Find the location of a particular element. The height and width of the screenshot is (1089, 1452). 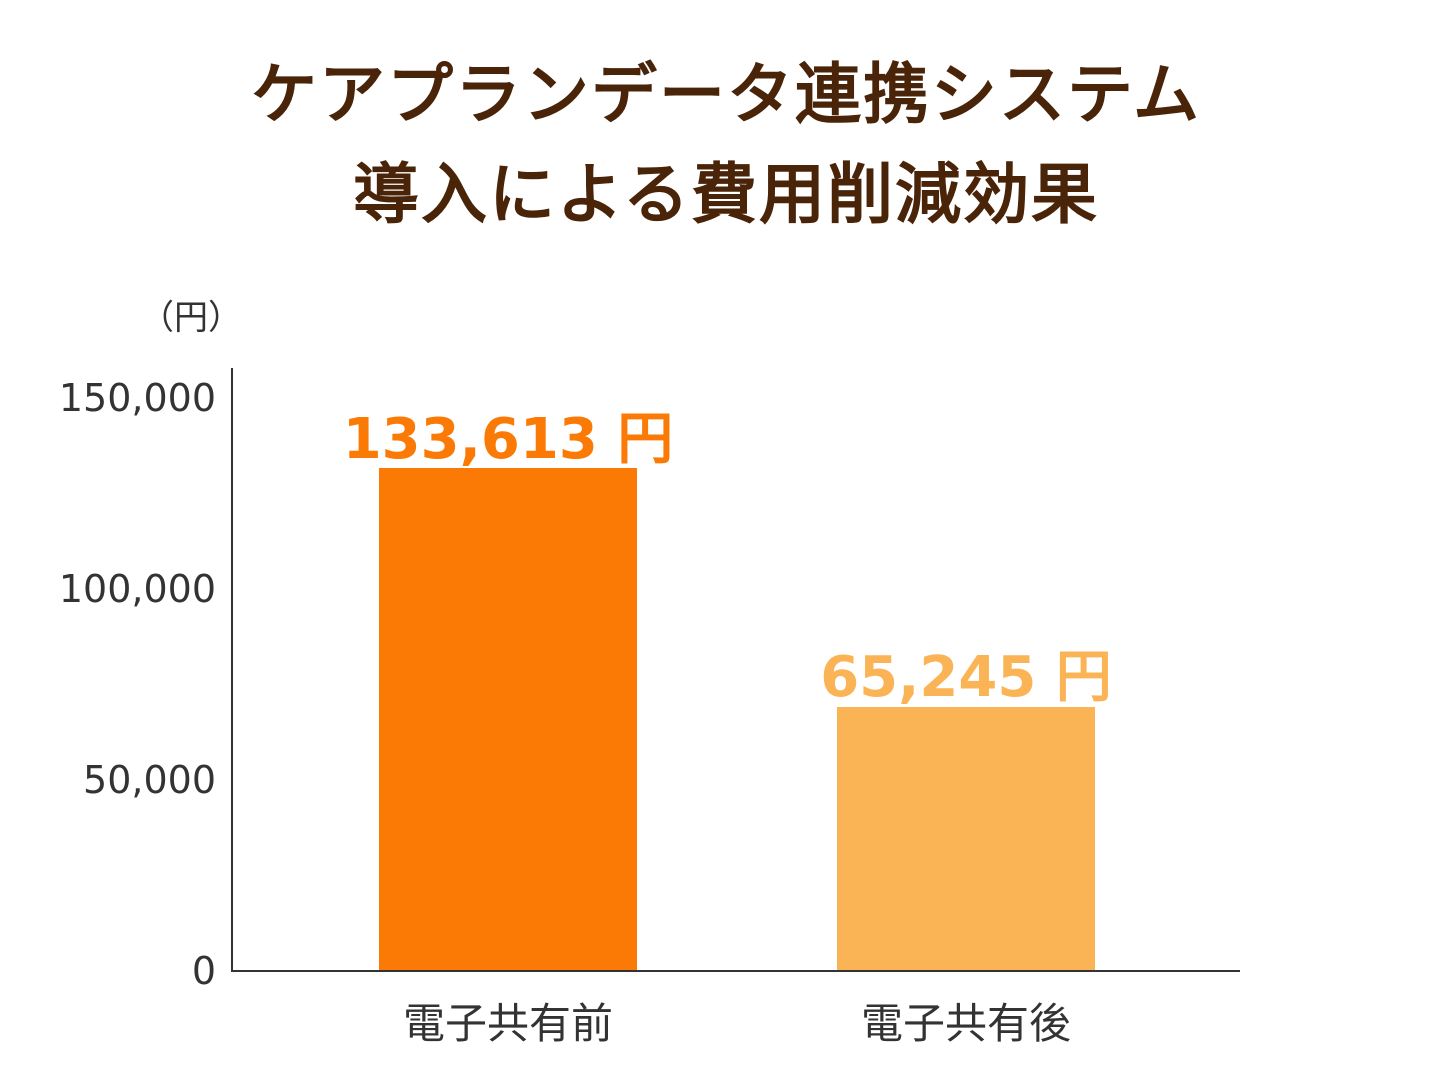

y-tick-100000: 100,000 is located at coordinates (137, 589).